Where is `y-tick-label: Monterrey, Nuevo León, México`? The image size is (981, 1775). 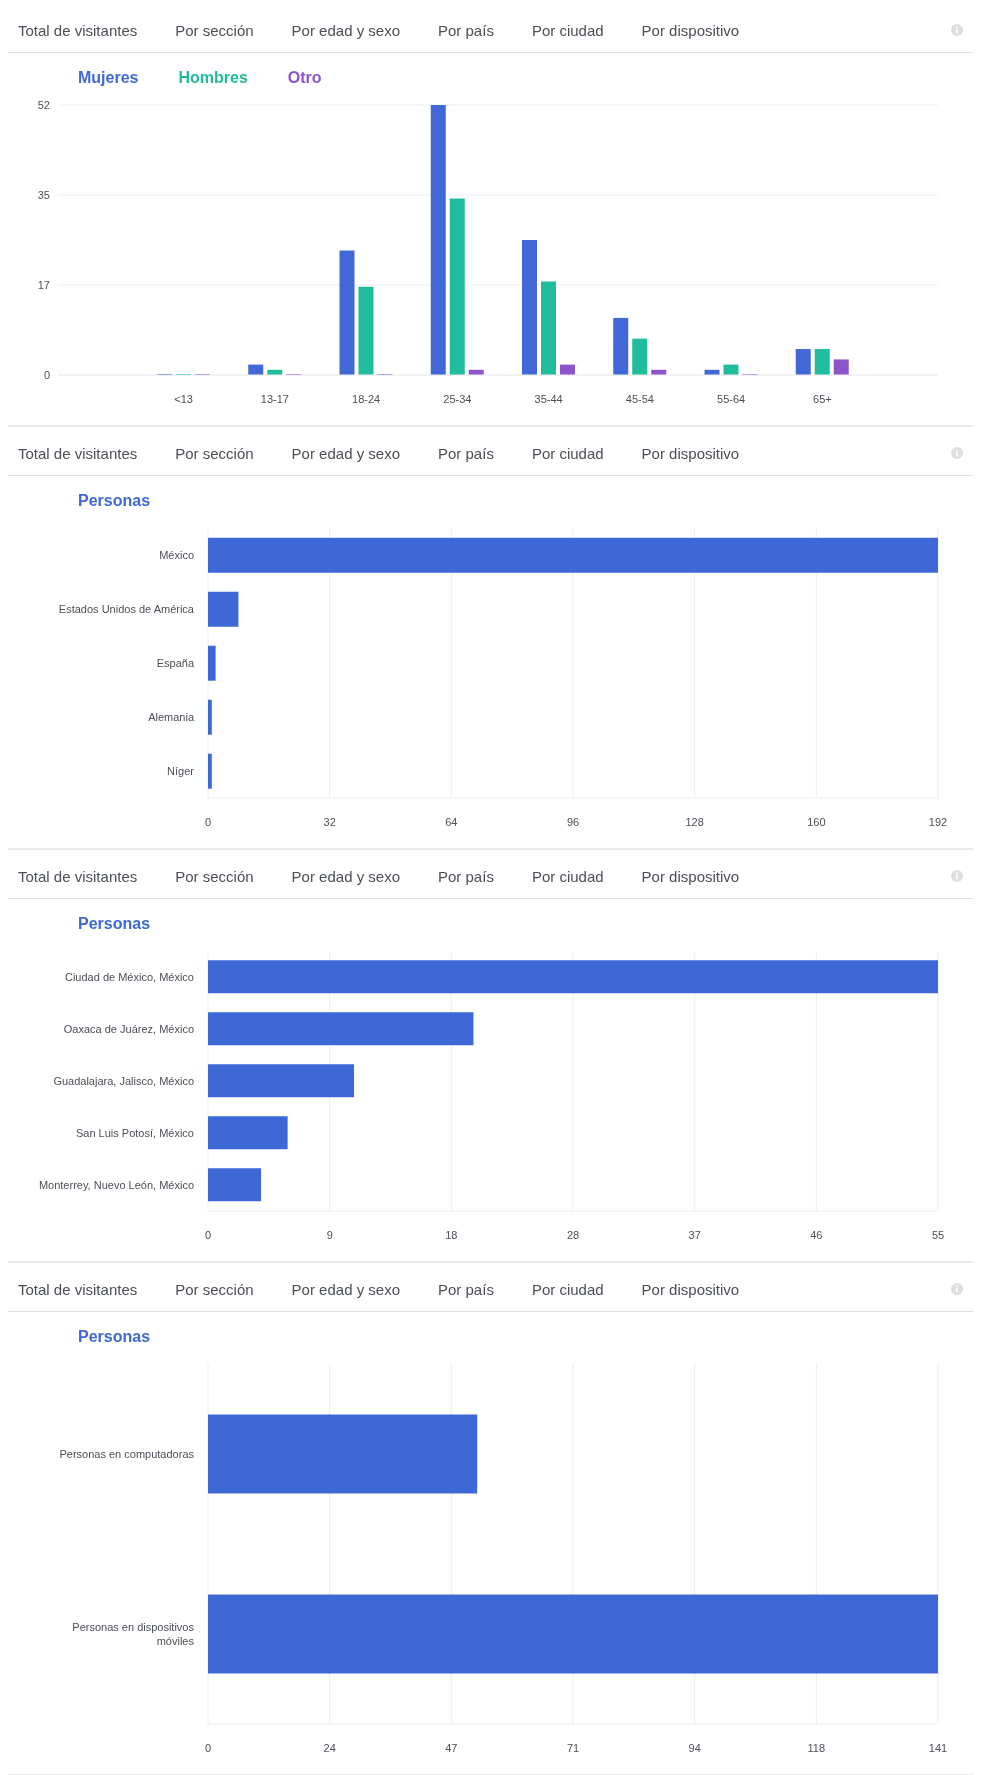
y-tick-label: Monterrey, Nuevo León, México is located at coordinates (116, 1185).